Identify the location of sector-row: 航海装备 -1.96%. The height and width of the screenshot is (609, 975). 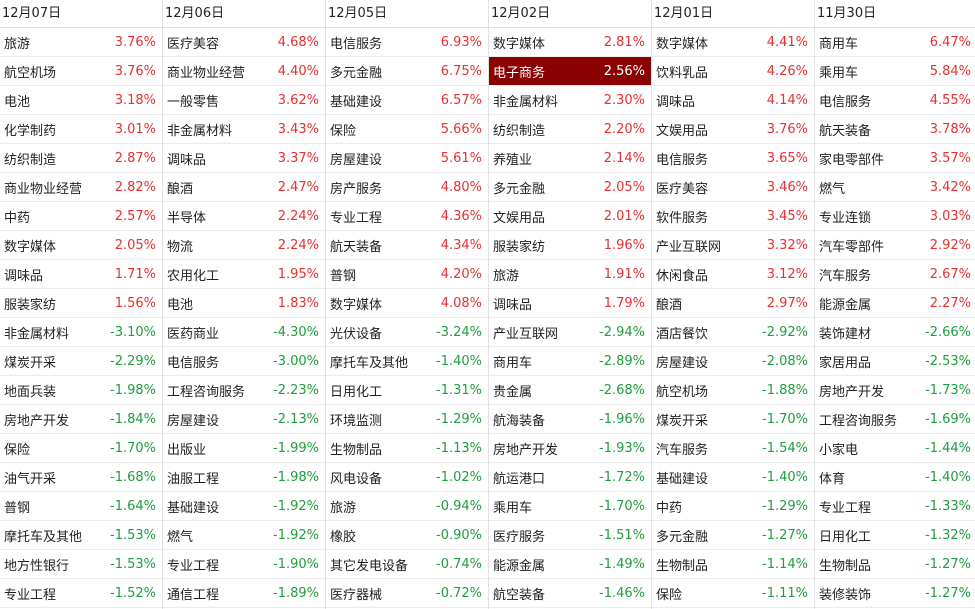
(570, 419).